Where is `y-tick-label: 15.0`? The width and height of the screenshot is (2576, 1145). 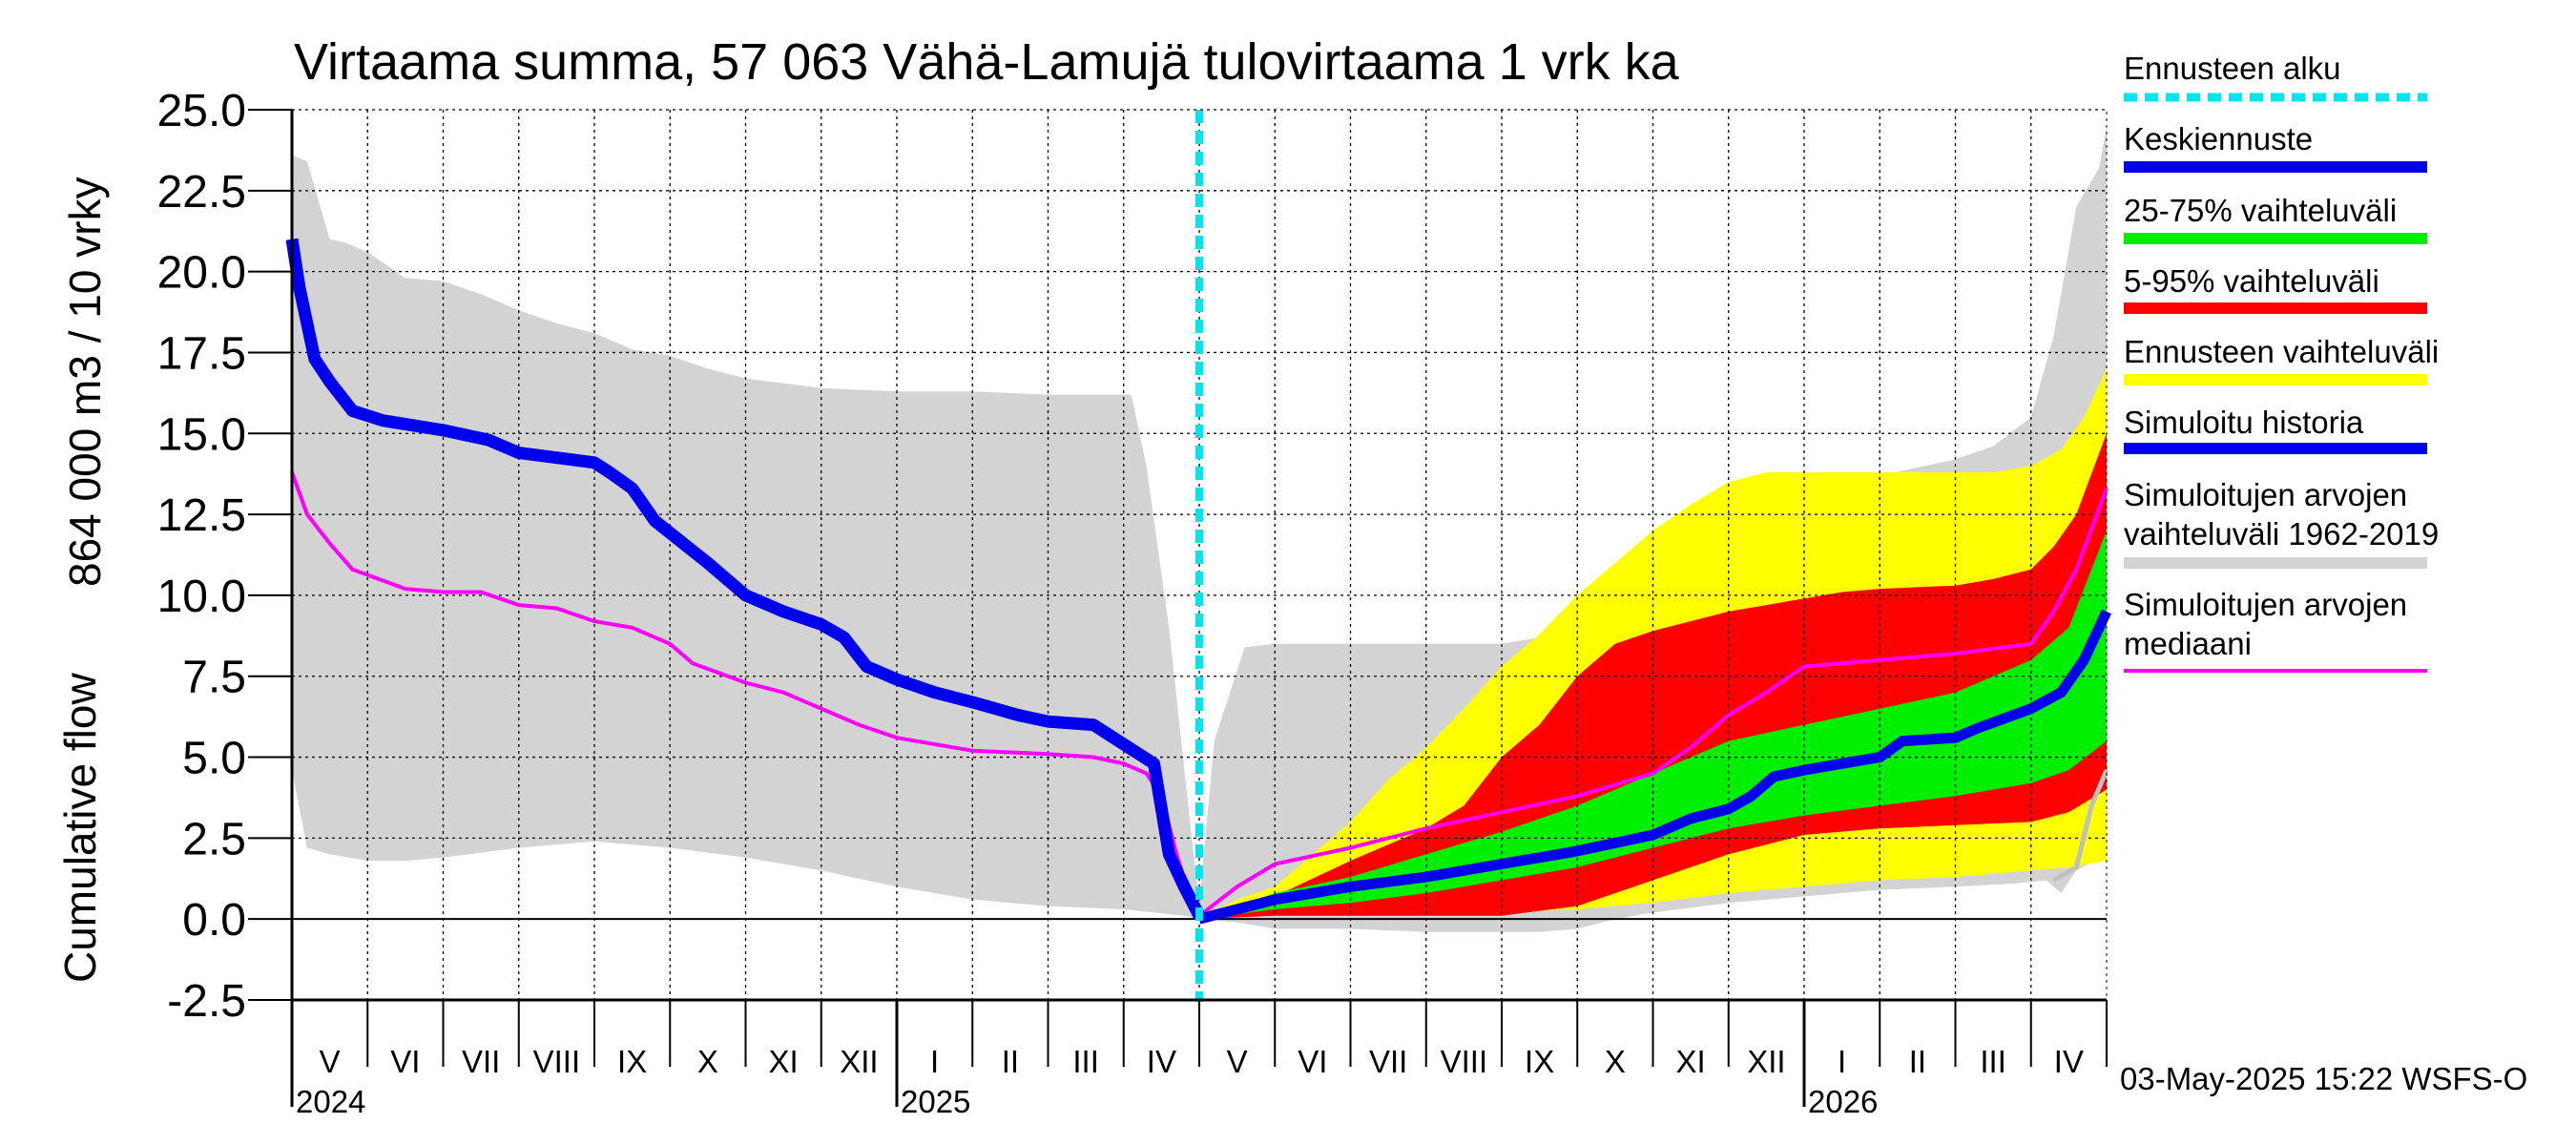 y-tick-label: 15.0 is located at coordinates (201, 434).